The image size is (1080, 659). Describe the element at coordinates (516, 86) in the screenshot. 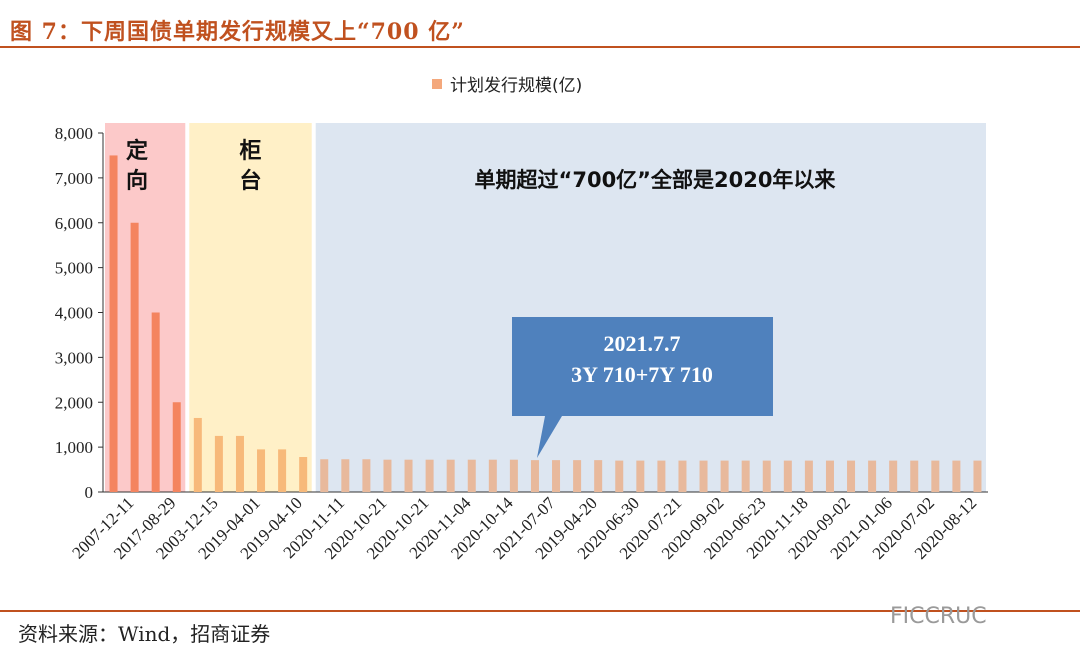

I see `legend-label: 计划发行规模(亿)` at that location.